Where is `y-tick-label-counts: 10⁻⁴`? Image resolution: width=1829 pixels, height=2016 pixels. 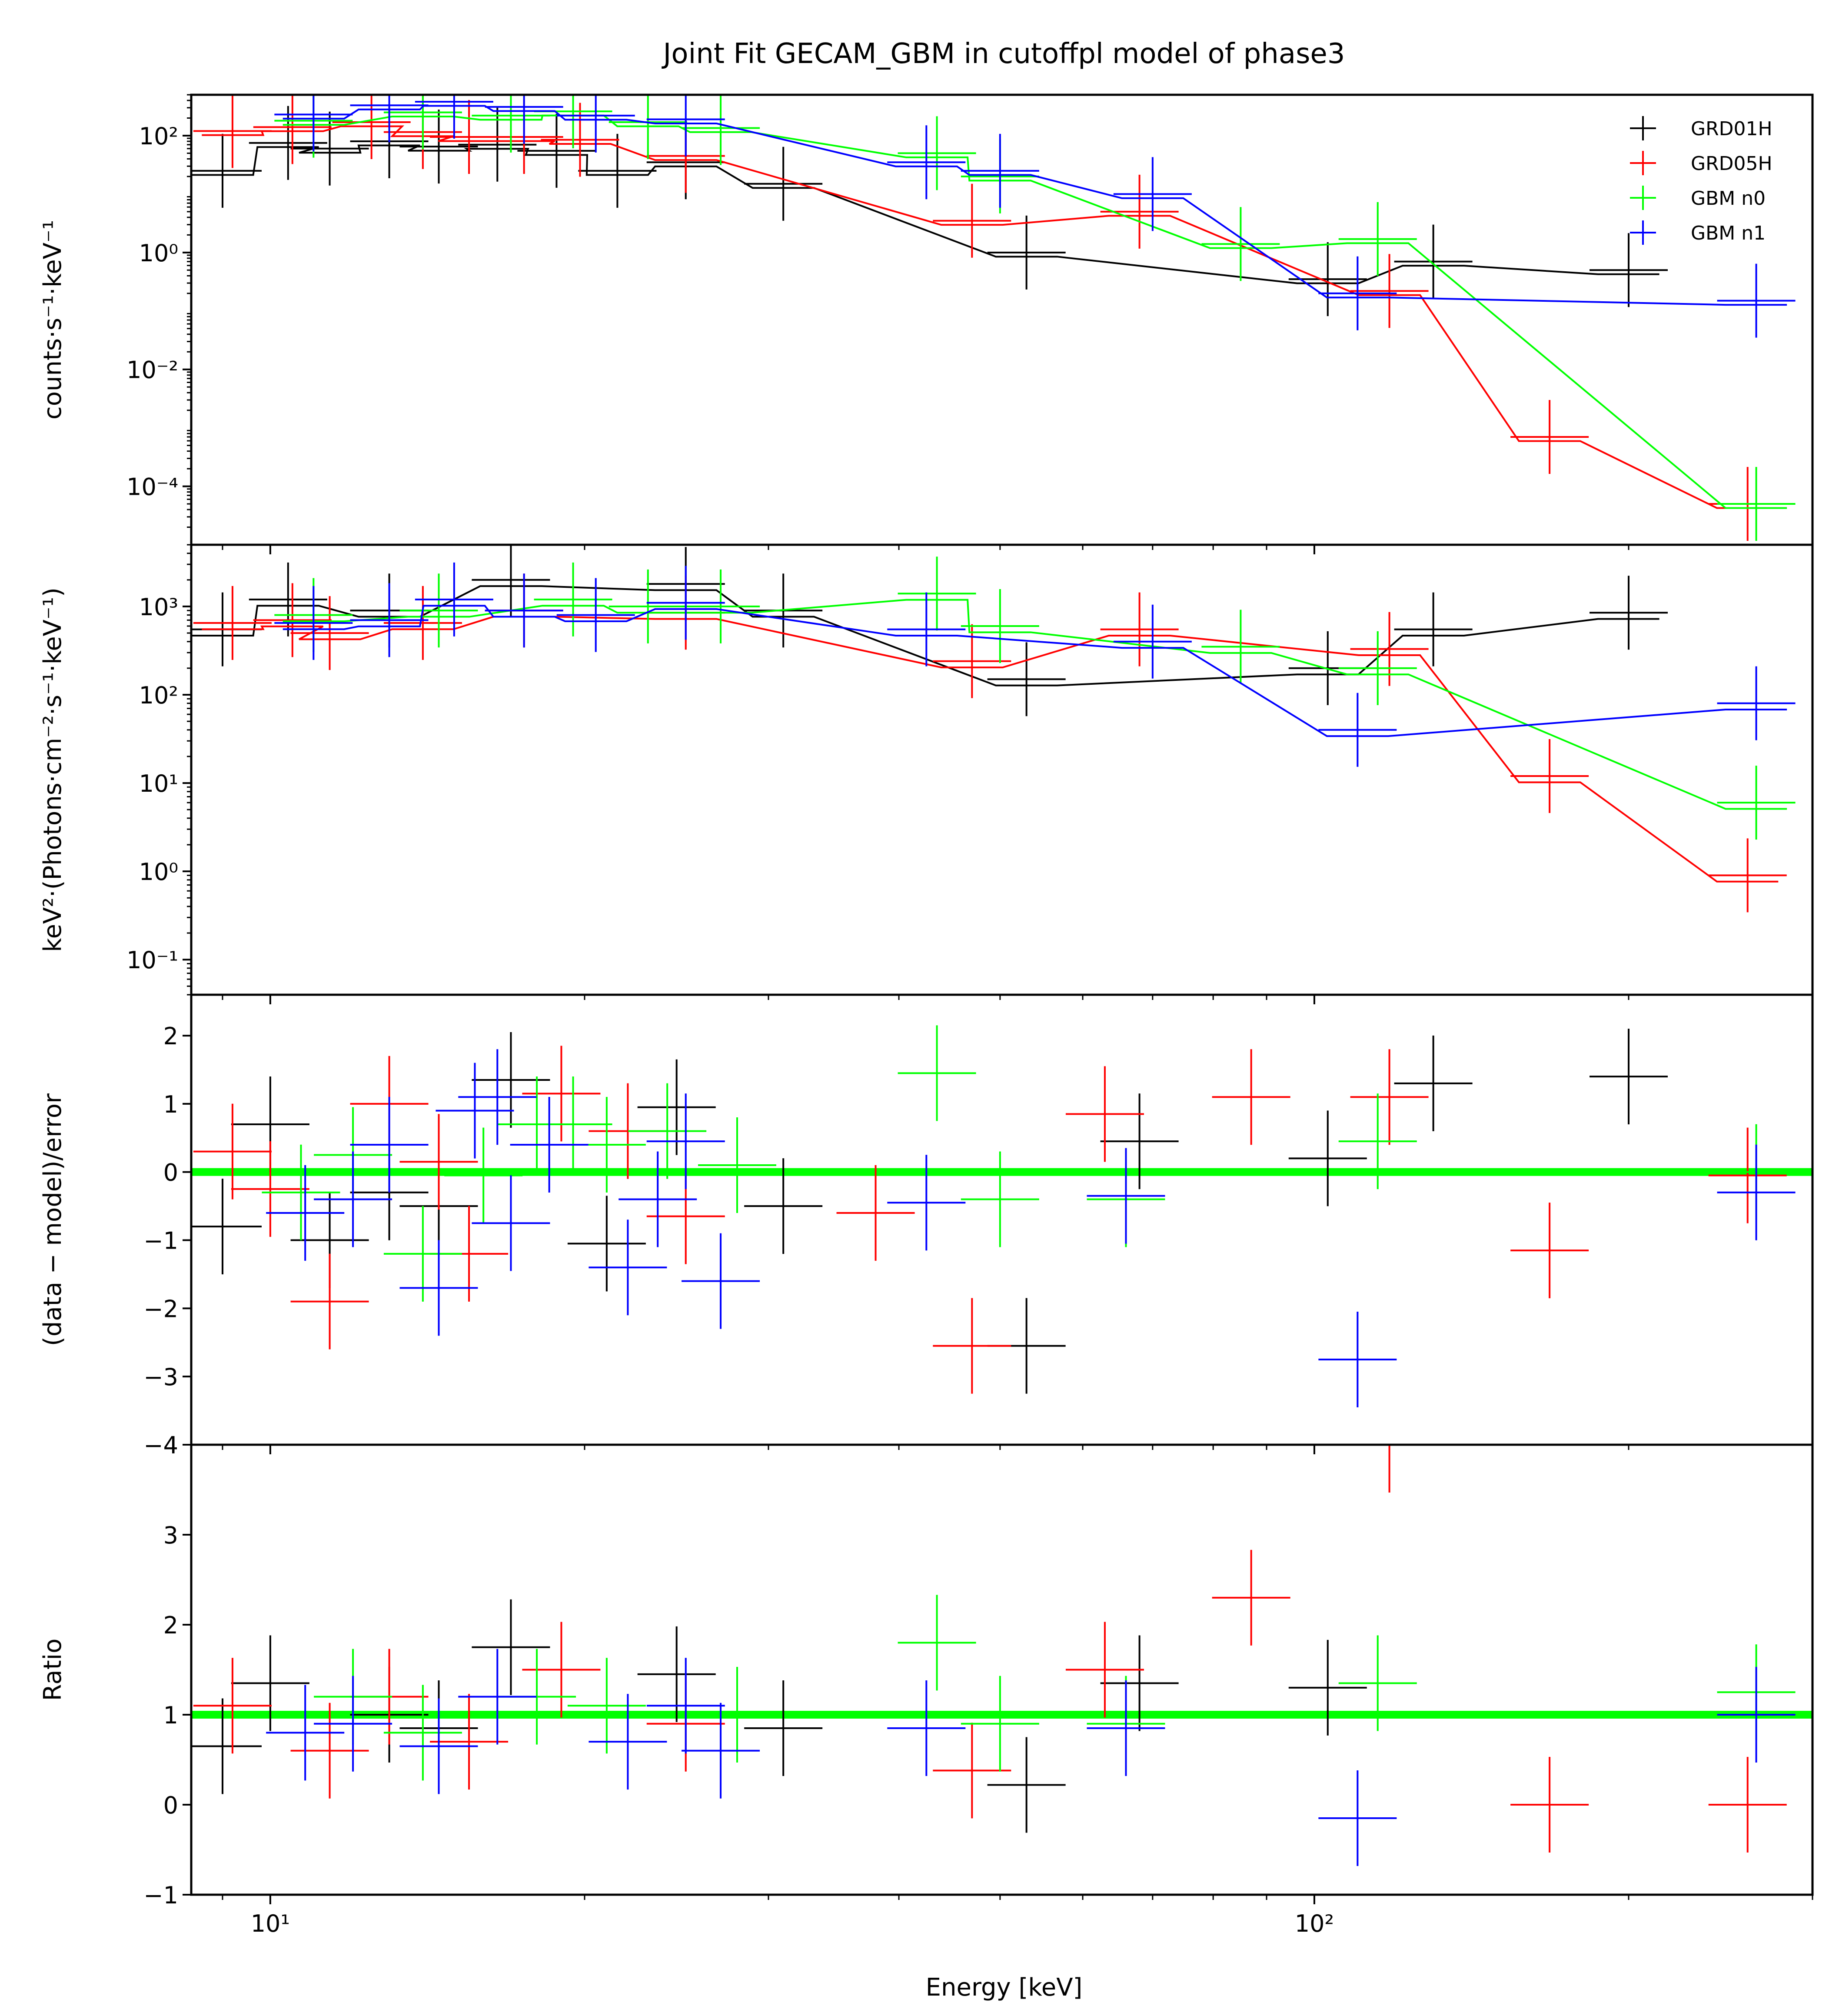
y-tick-label-counts: 10⁻⁴ is located at coordinates (152, 487).